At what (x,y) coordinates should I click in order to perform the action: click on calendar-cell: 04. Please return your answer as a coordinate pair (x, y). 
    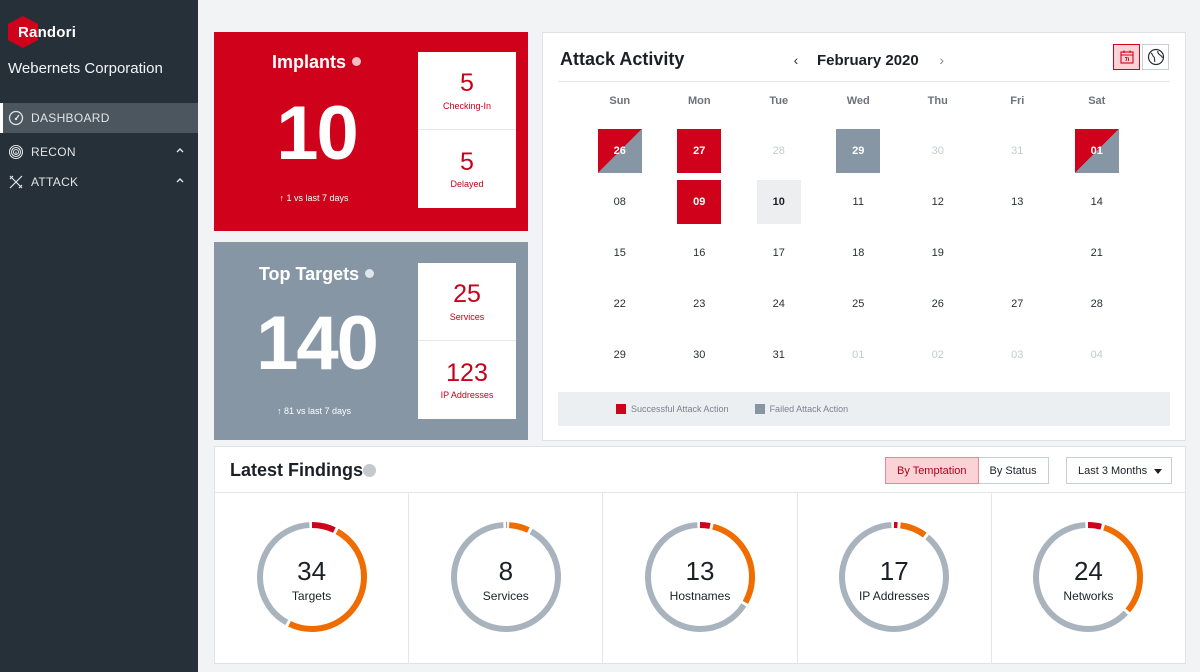
    Looking at the image, I should click on (1097, 354).